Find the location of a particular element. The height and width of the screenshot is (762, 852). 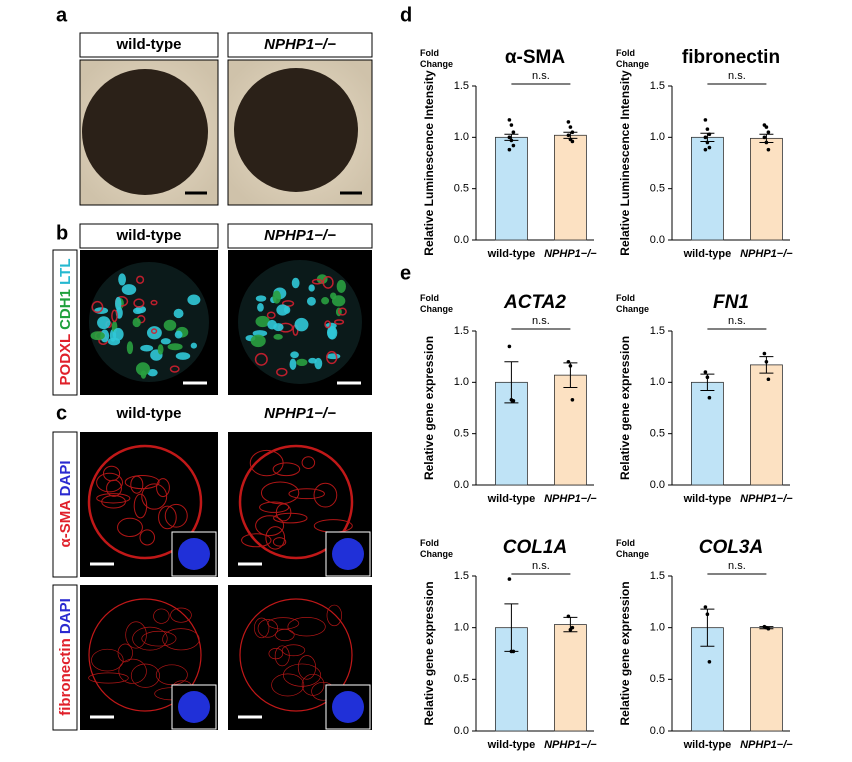

chart-title: COL1A is located at coordinates (535, 547).